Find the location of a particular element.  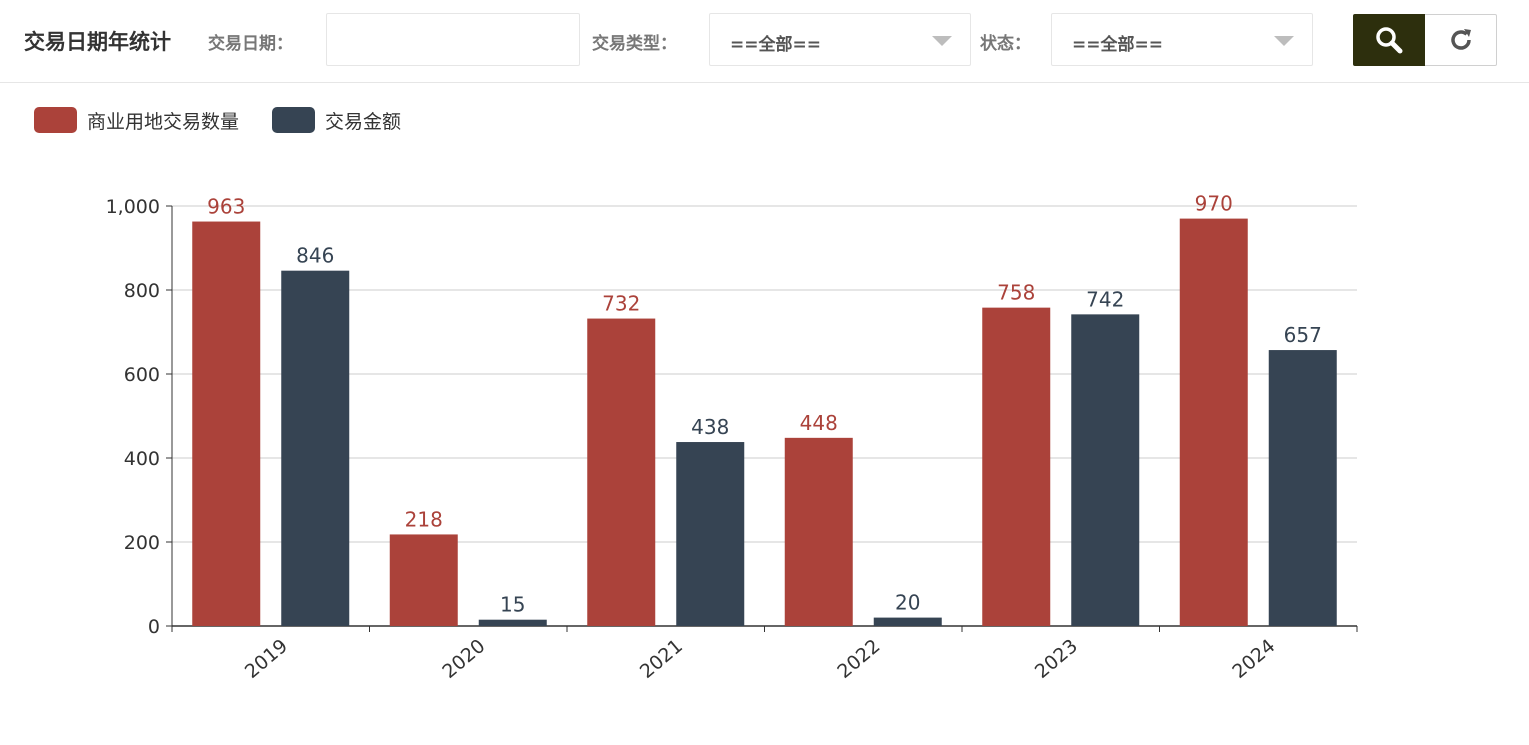

reset-button is located at coordinates (1461, 40).